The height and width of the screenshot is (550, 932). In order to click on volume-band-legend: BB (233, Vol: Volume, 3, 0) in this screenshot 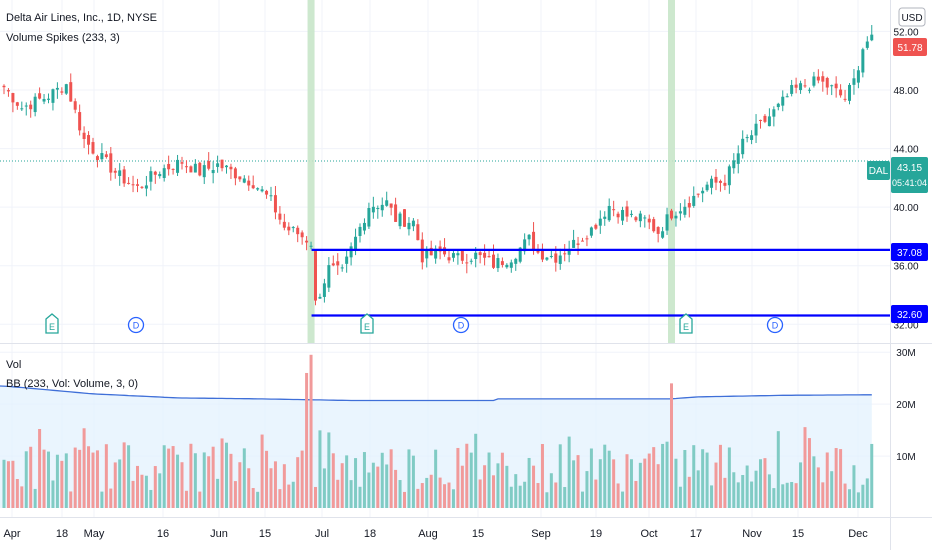, I will do `click(72, 384)`.